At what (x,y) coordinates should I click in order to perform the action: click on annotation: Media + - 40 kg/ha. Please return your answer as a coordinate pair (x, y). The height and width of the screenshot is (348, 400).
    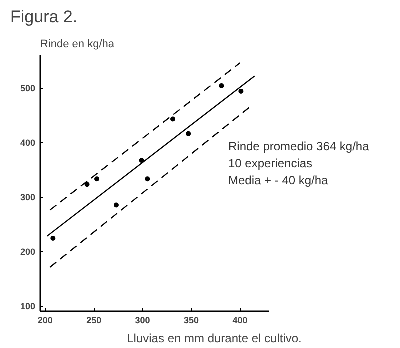
    Looking at the image, I should click on (278, 181).